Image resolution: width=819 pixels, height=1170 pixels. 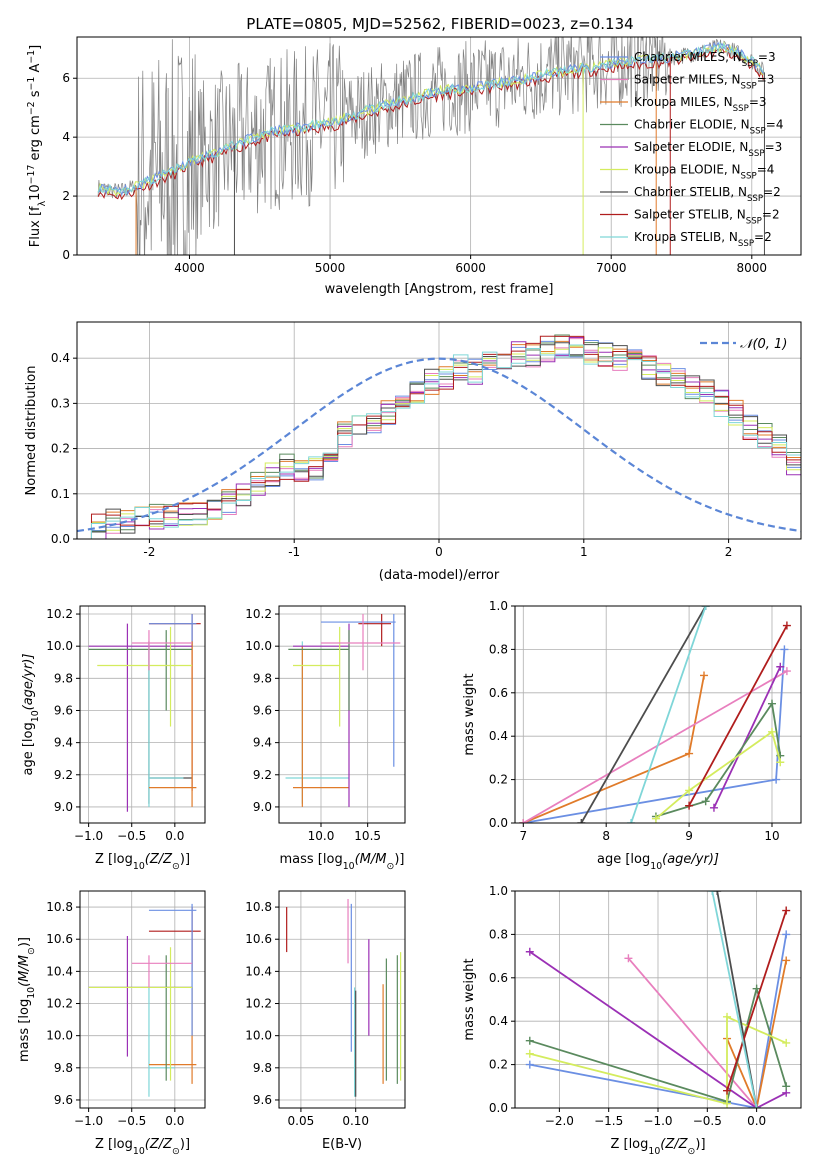 I want to click on y-tick-label: 0.4, so click(x=498, y=1021).